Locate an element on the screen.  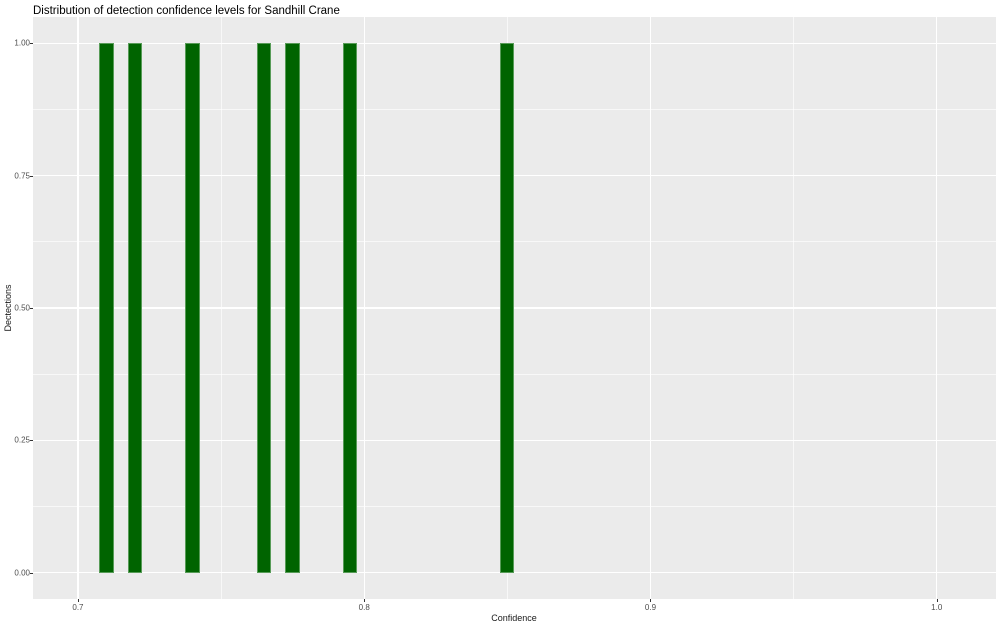
x-tick-label: 1.0 is located at coordinates (937, 607).